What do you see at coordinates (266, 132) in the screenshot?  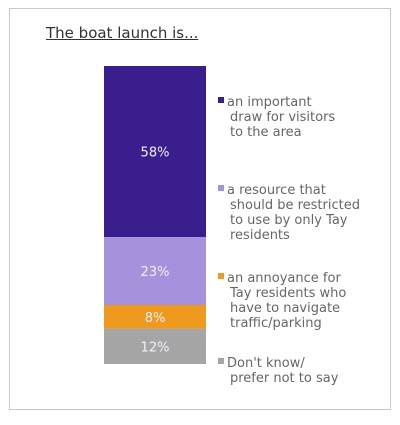 I see `legend-label-1-line-3: to the area` at bounding box center [266, 132].